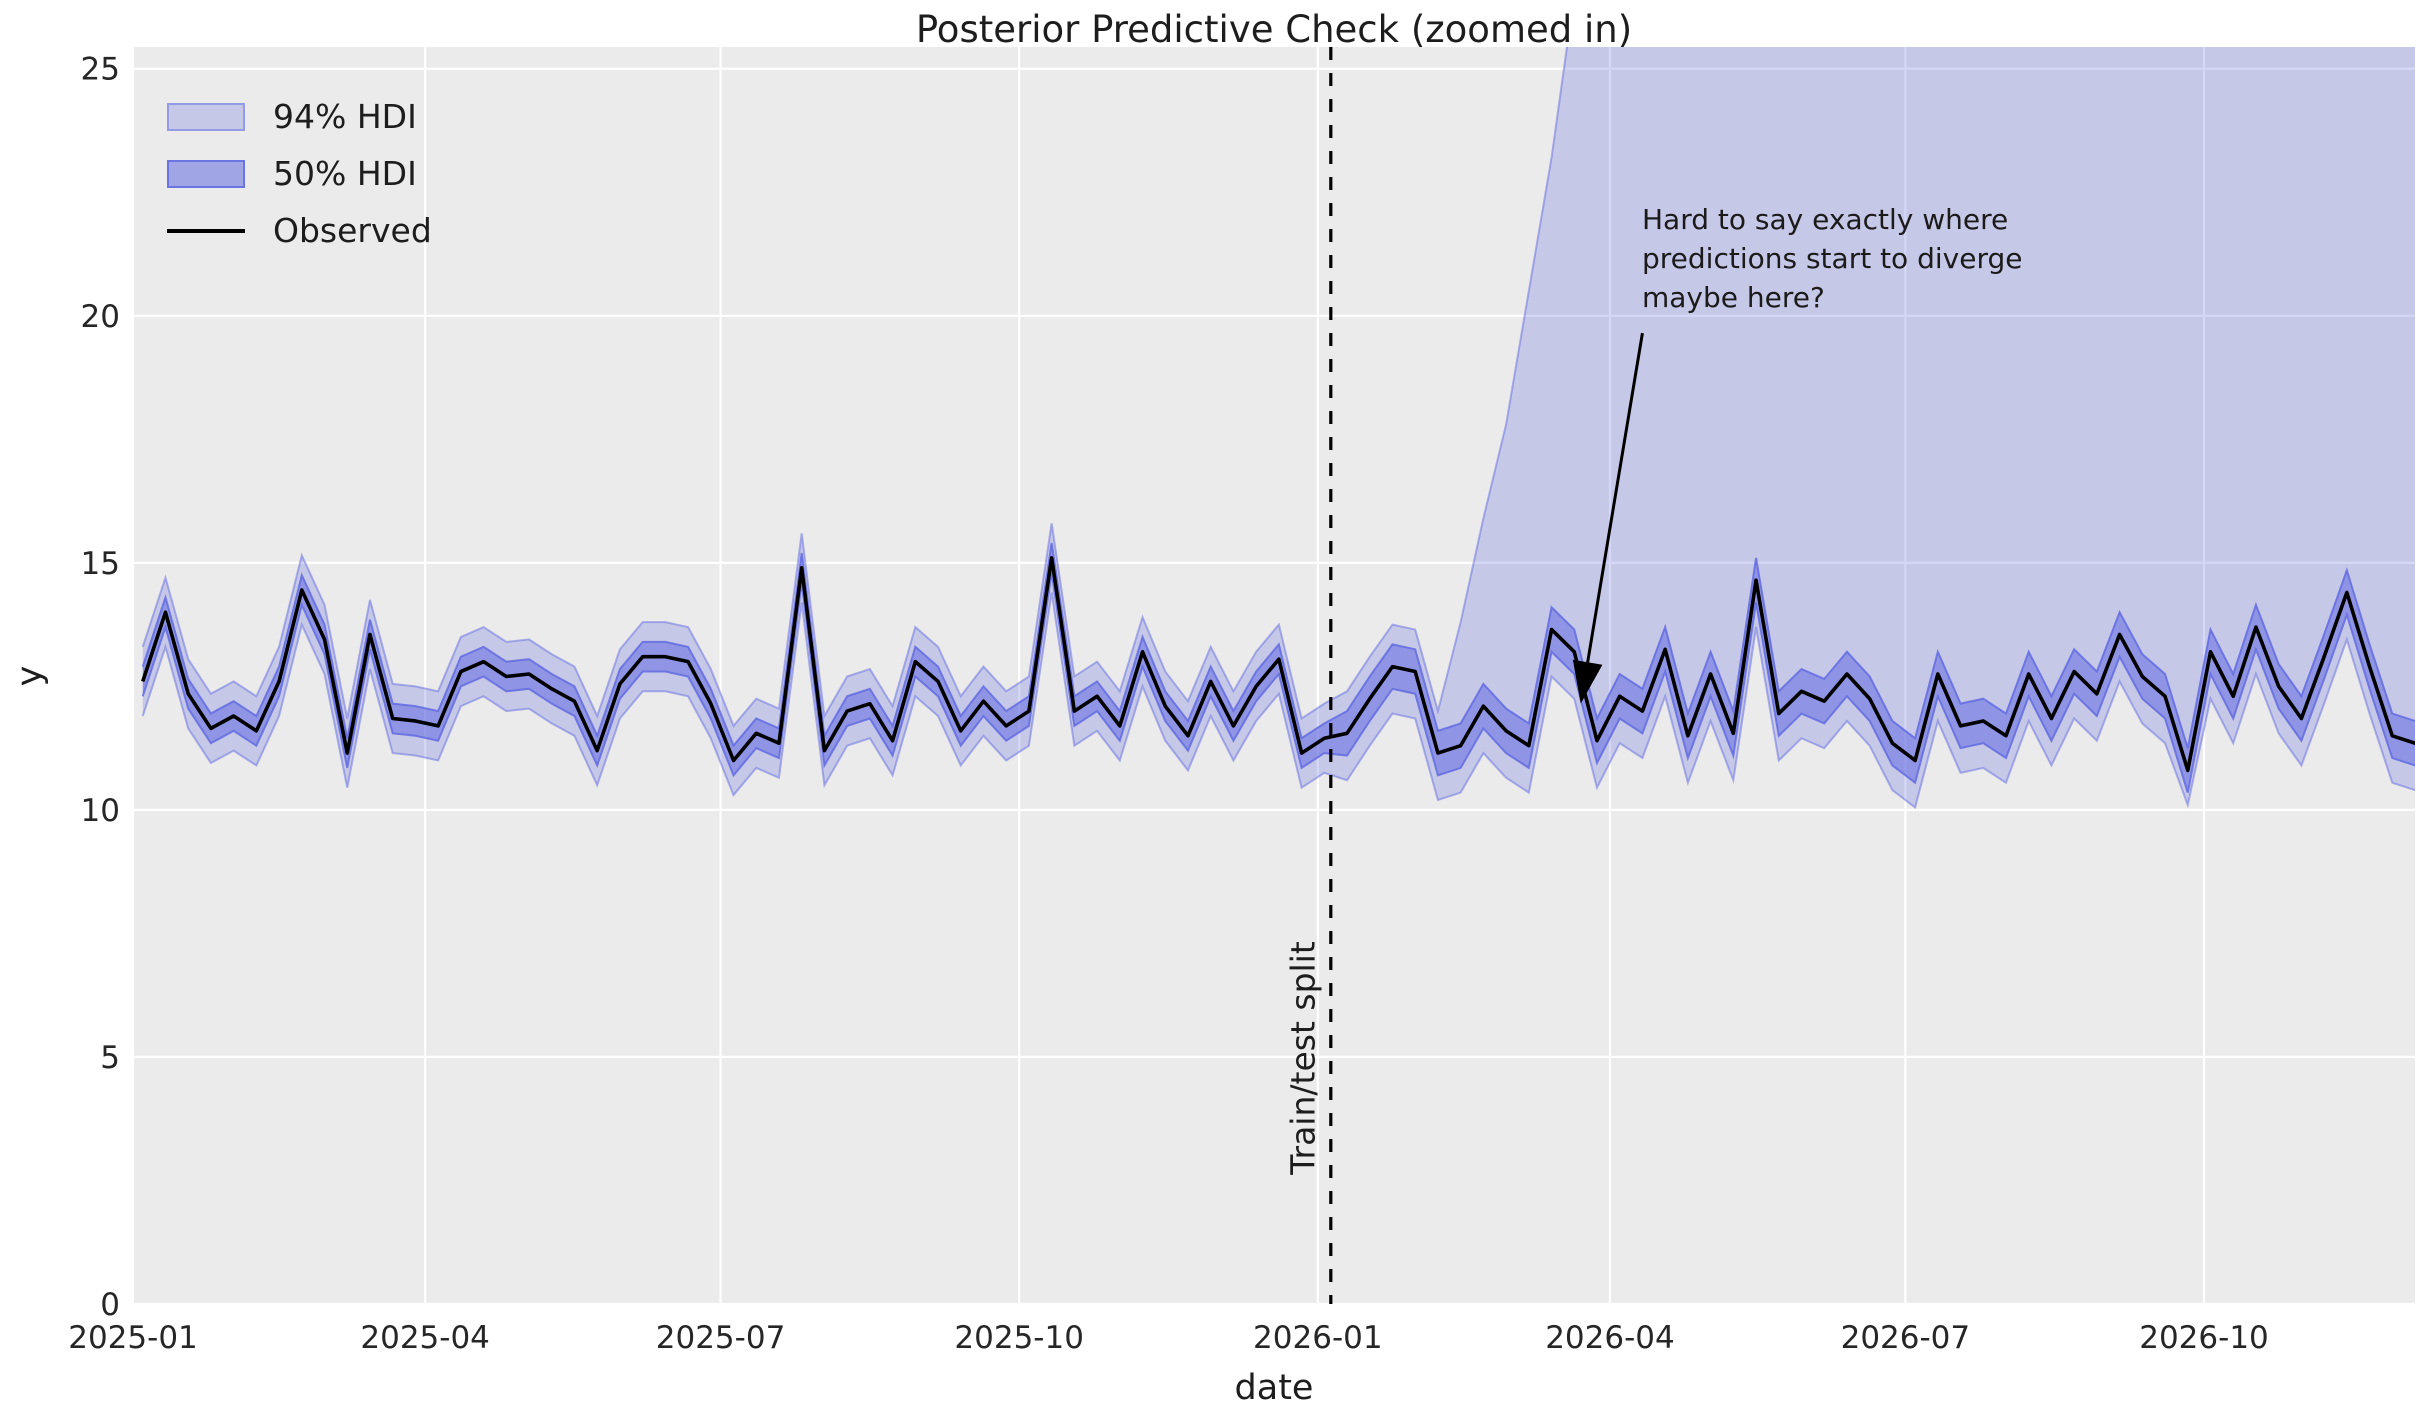 This screenshot has width=2423, height=1423. I want to click on legend-label-94-hdi: 94% HDI, so click(345, 116).